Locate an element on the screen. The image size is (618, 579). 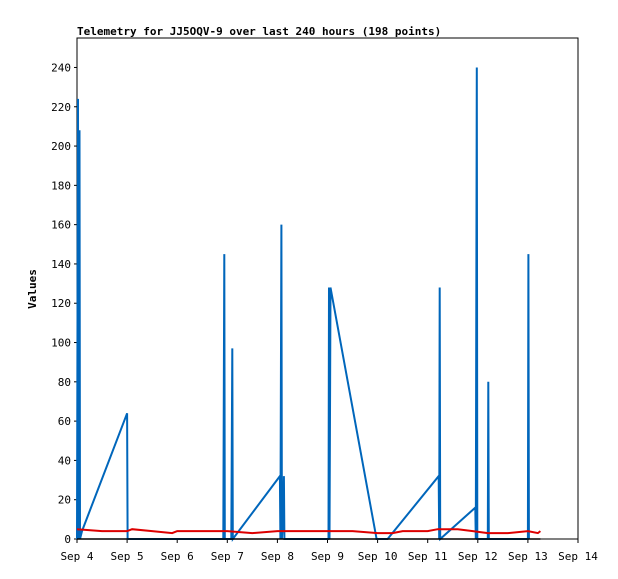
y-axis-label: Values is located at coordinates (32, 289).